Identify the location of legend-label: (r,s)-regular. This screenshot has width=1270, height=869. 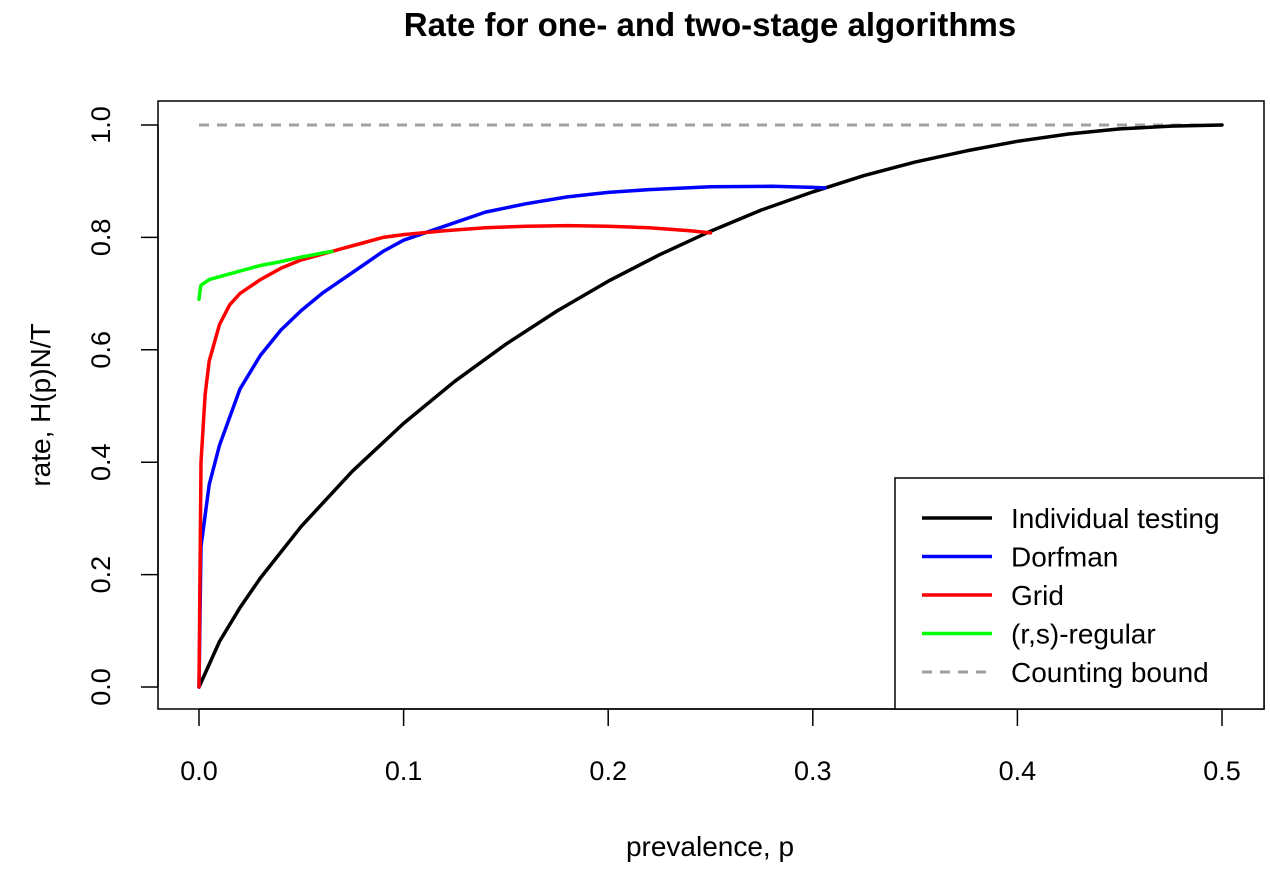
(1083, 634).